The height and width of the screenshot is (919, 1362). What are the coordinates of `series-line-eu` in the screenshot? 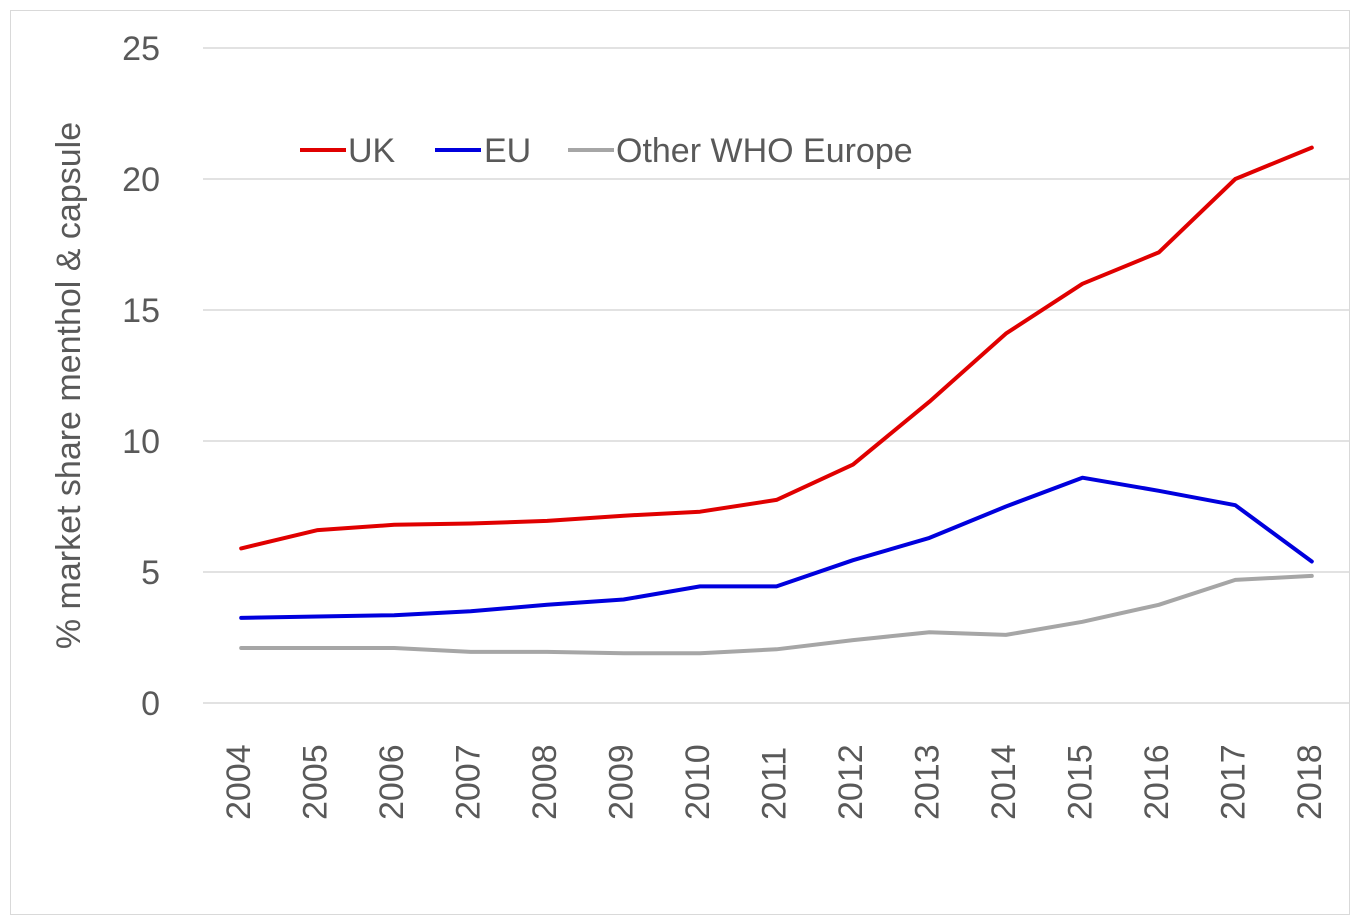 It's located at (776, 547).